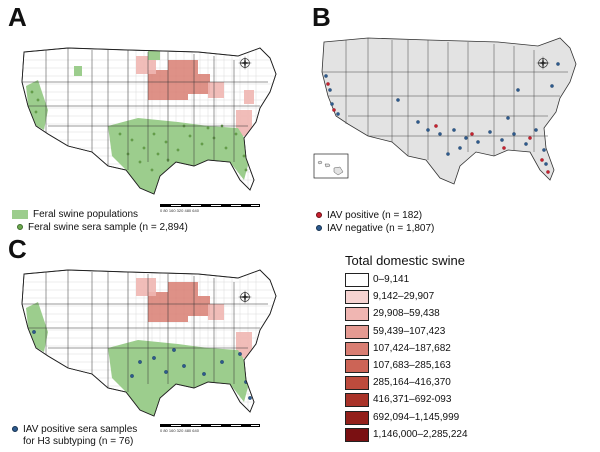  I want to click on domestic-legend-item: 416,371–692-093, so click(435, 401).